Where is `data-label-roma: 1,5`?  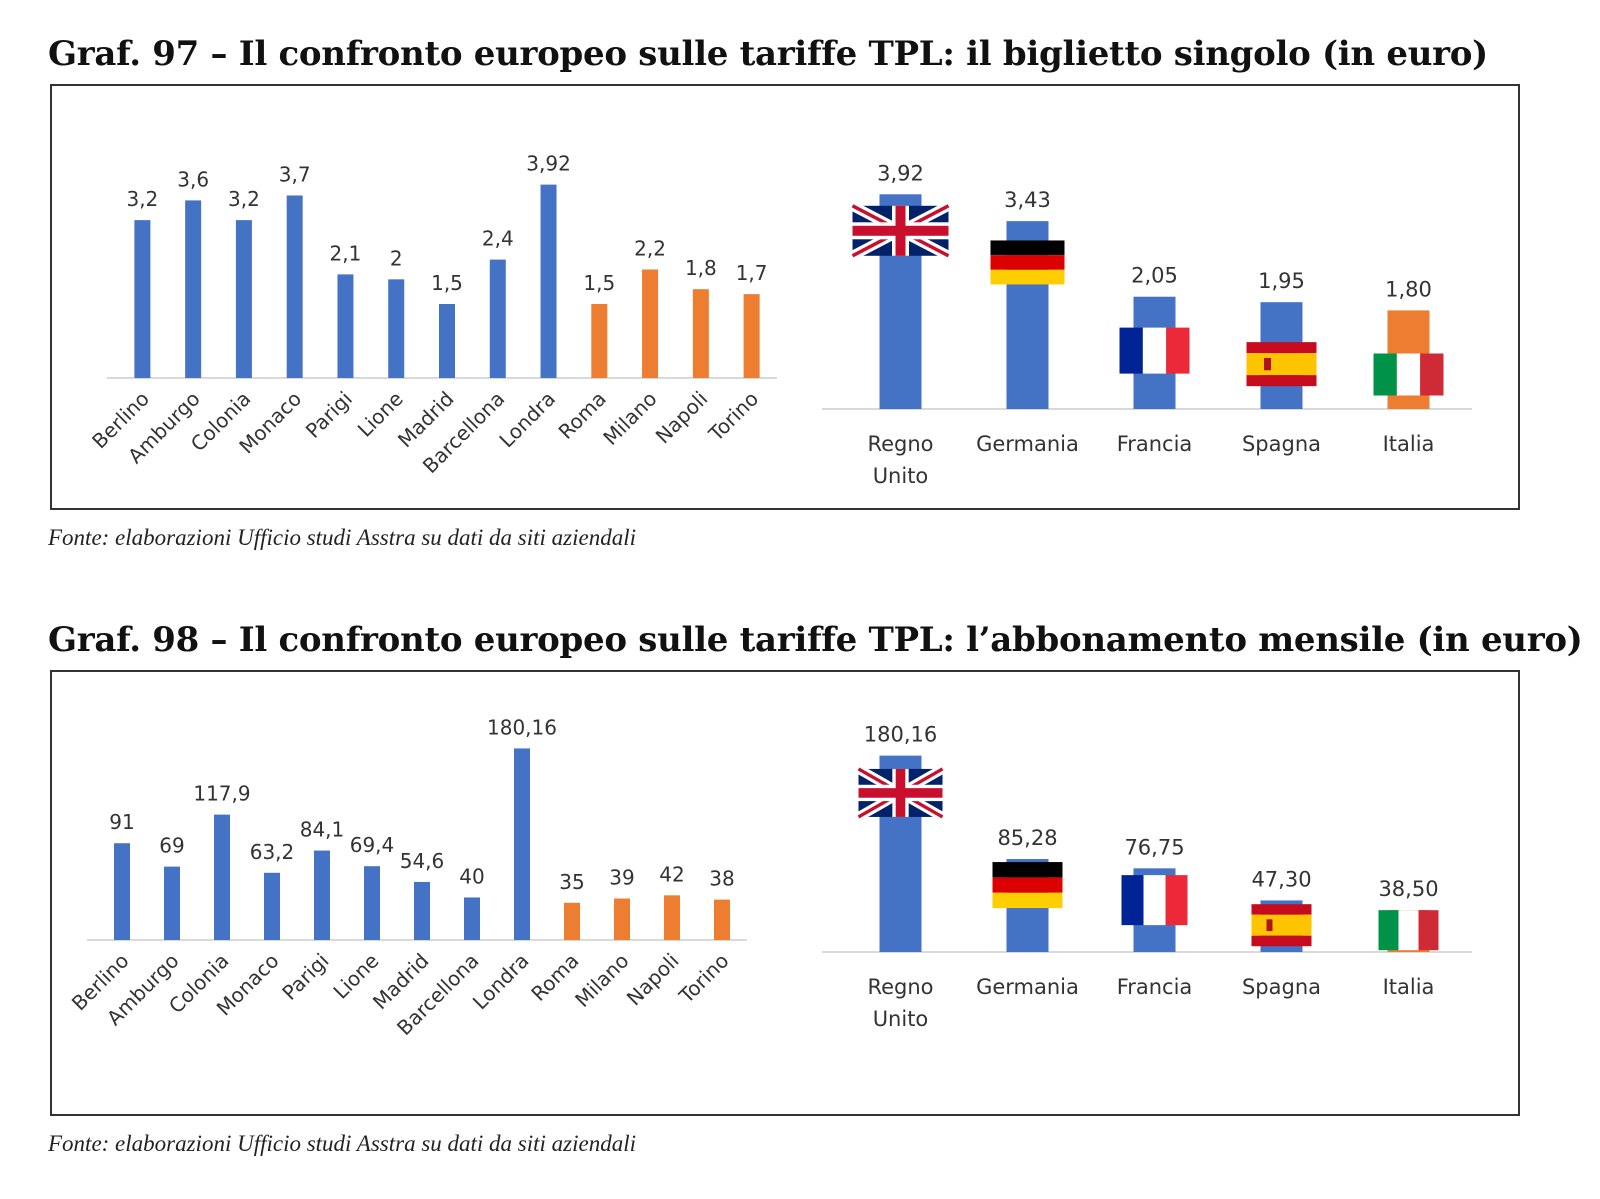
data-label-roma: 1,5 is located at coordinates (599, 283).